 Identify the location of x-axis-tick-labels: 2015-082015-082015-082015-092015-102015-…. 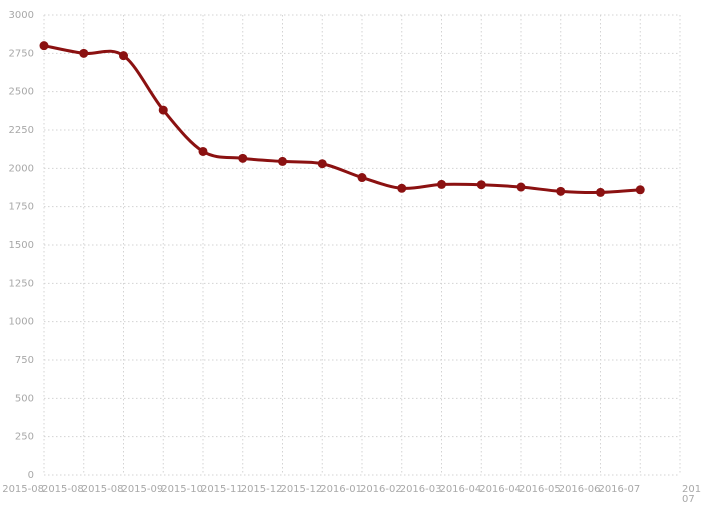
(351, 494).